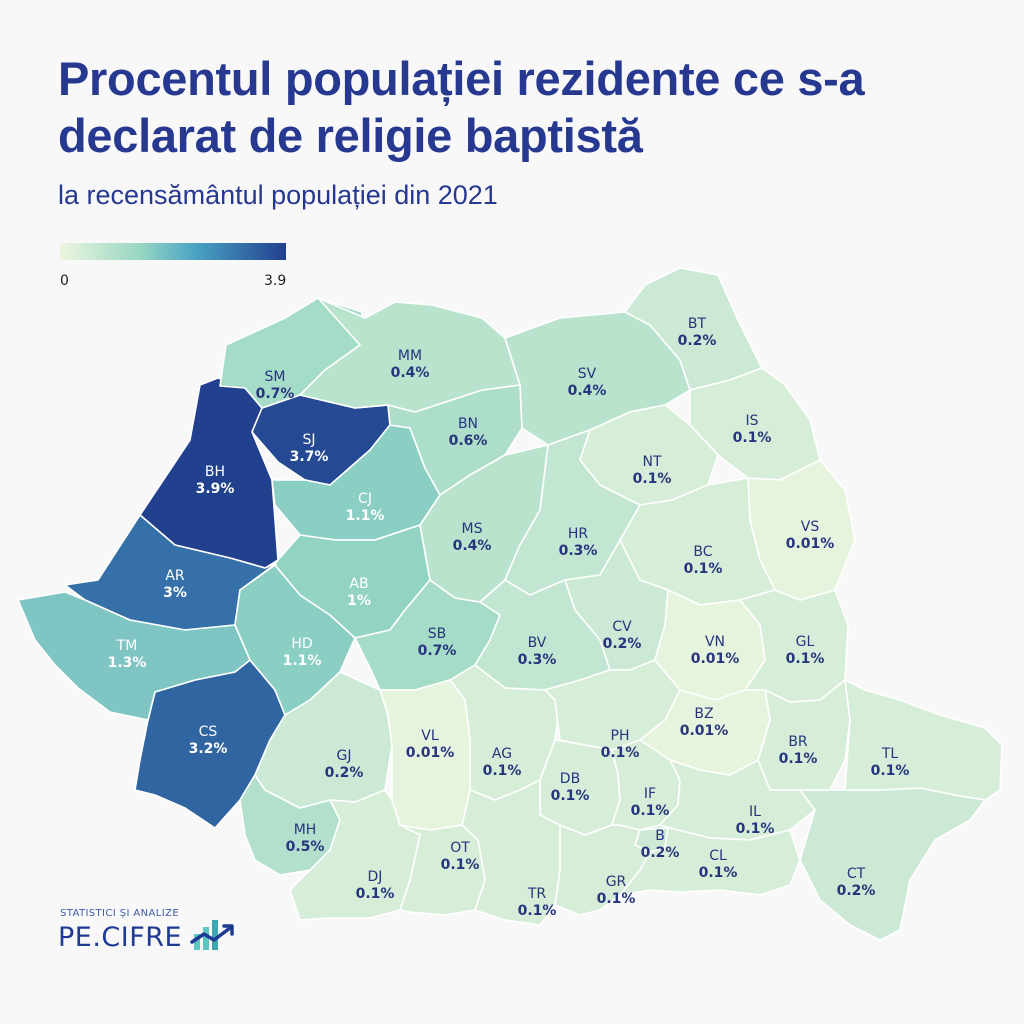  What do you see at coordinates (650, 811) in the screenshot?
I see `county-value-if: 0.1%` at bounding box center [650, 811].